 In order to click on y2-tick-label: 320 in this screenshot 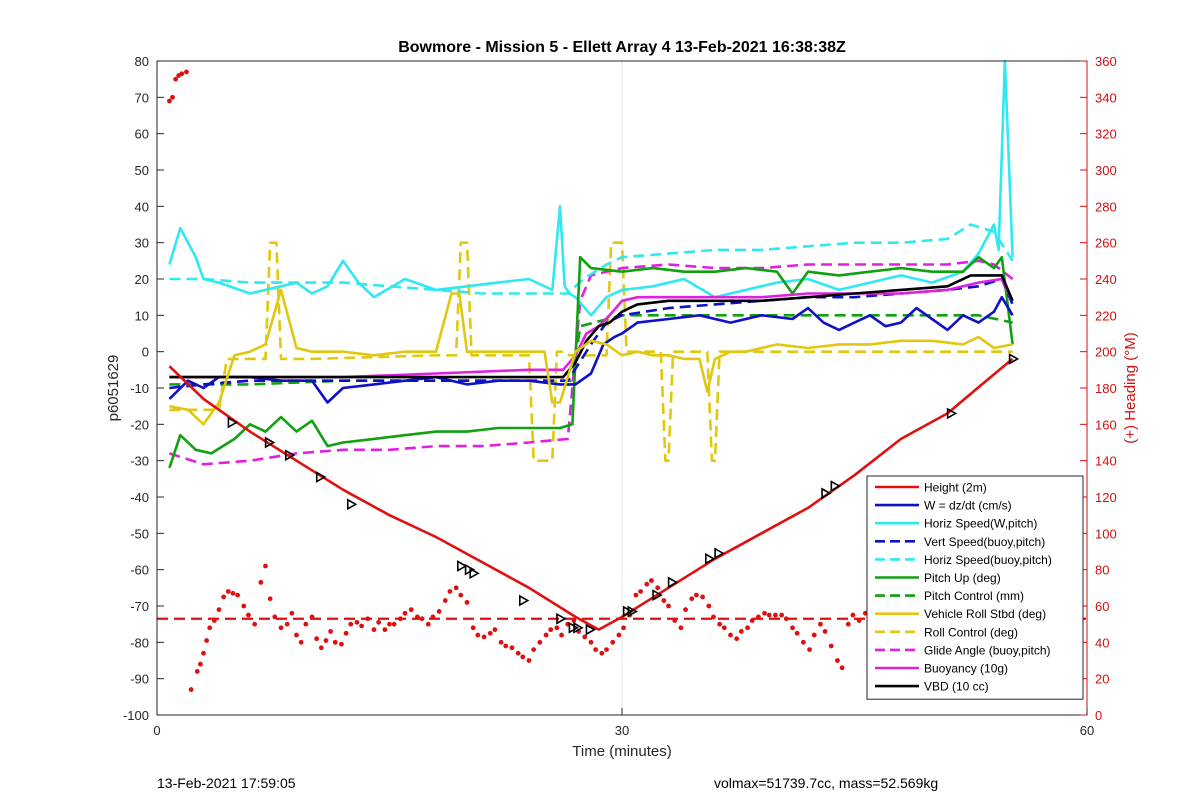, I will do `click(1106, 134)`.